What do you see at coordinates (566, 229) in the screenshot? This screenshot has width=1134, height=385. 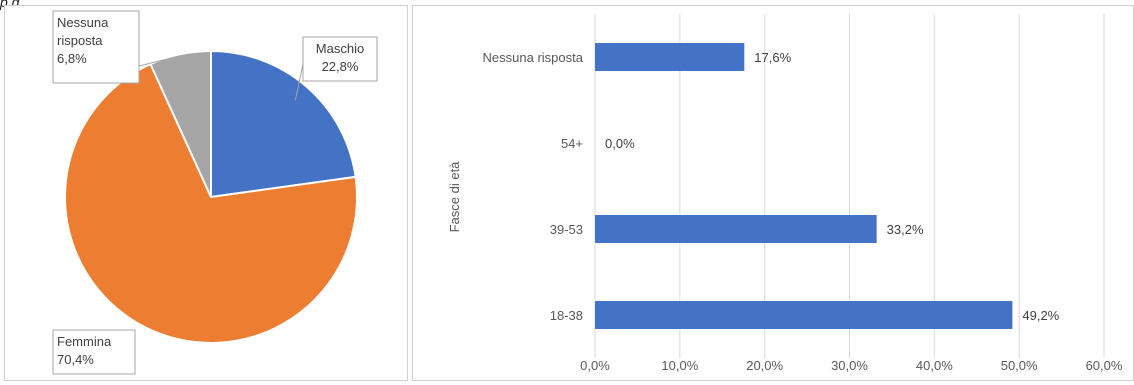 I see `category-label-2: 39-53` at bounding box center [566, 229].